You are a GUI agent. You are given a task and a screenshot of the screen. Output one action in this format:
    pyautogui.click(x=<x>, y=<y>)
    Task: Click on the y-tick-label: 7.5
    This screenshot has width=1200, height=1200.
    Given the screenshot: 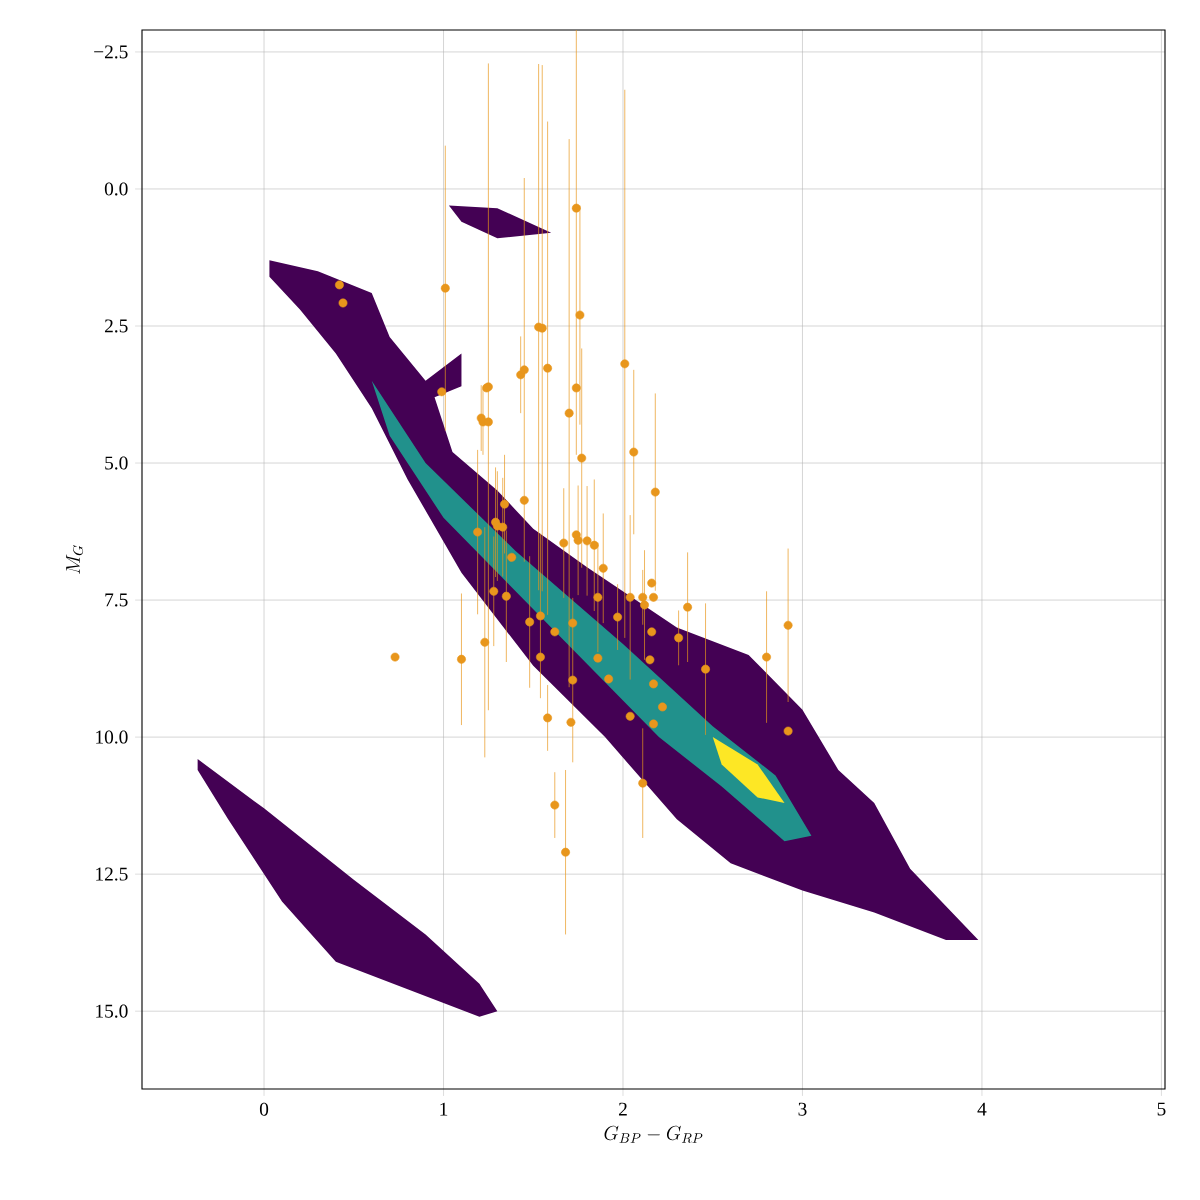 What is the action you would take?
    pyautogui.click(x=116, y=600)
    